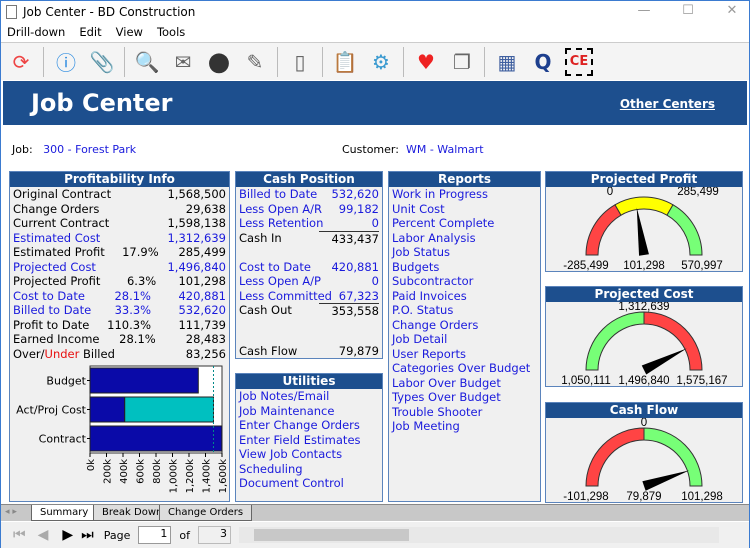 This screenshot has width=750, height=548. What do you see at coordinates (68, 535) in the screenshot?
I see `next-page-button: ▶` at bounding box center [68, 535].